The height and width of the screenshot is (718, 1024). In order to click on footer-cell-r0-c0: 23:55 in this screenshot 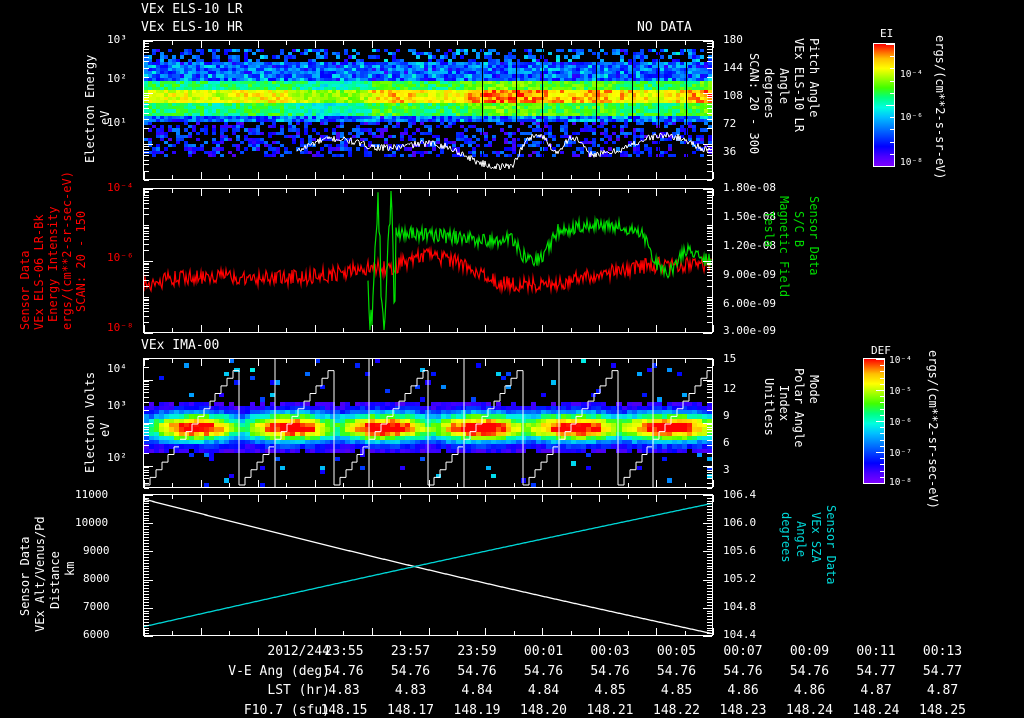, I will do `click(344, 651)`.